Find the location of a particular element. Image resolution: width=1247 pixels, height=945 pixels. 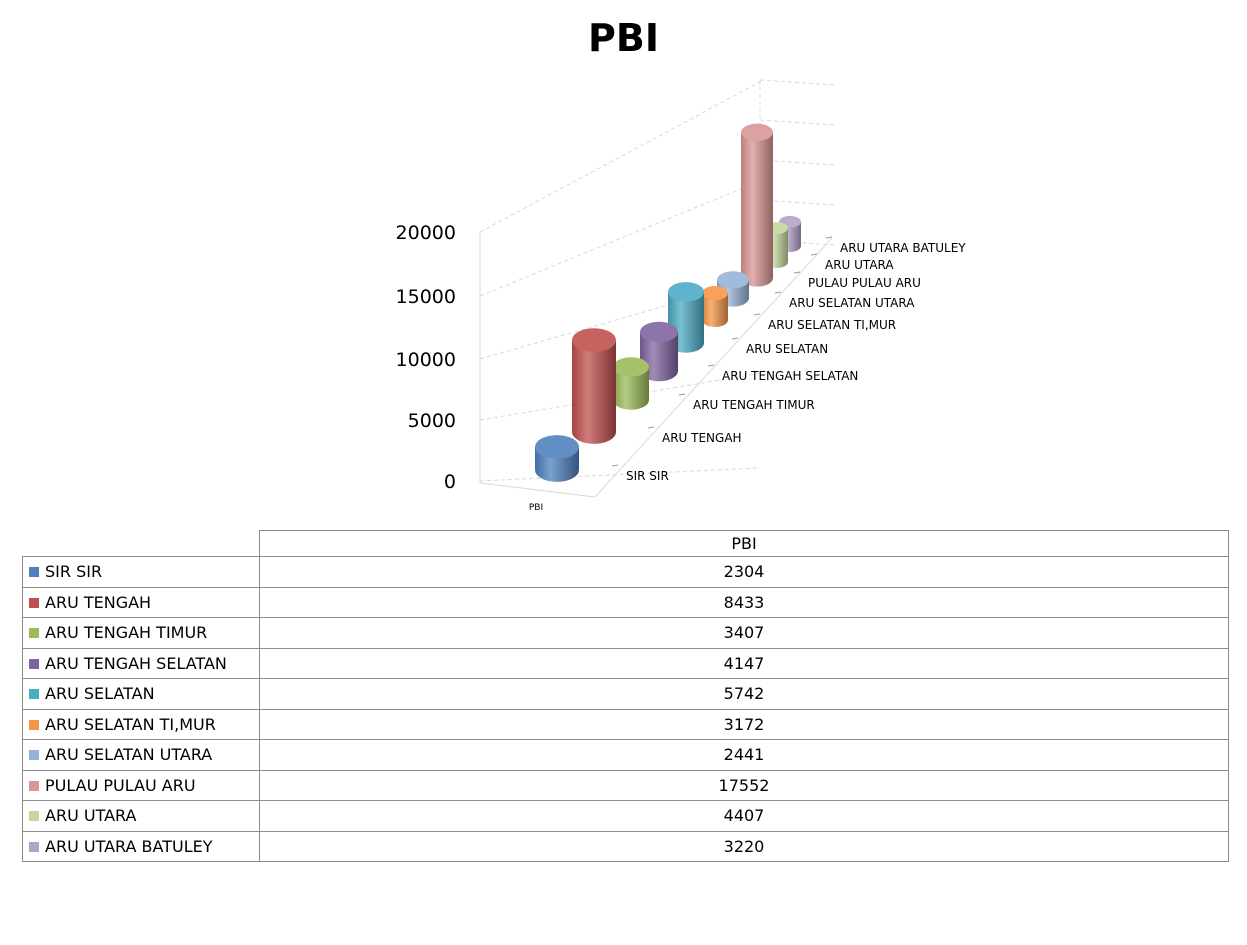

y-tick-label: 5000 is located at coordinates (432, 421).